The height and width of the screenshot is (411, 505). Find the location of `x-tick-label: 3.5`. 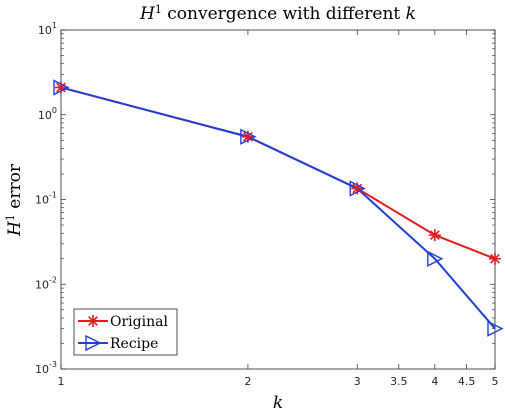

x-tick-label: 3.5 is located at coordinates (399, 381).